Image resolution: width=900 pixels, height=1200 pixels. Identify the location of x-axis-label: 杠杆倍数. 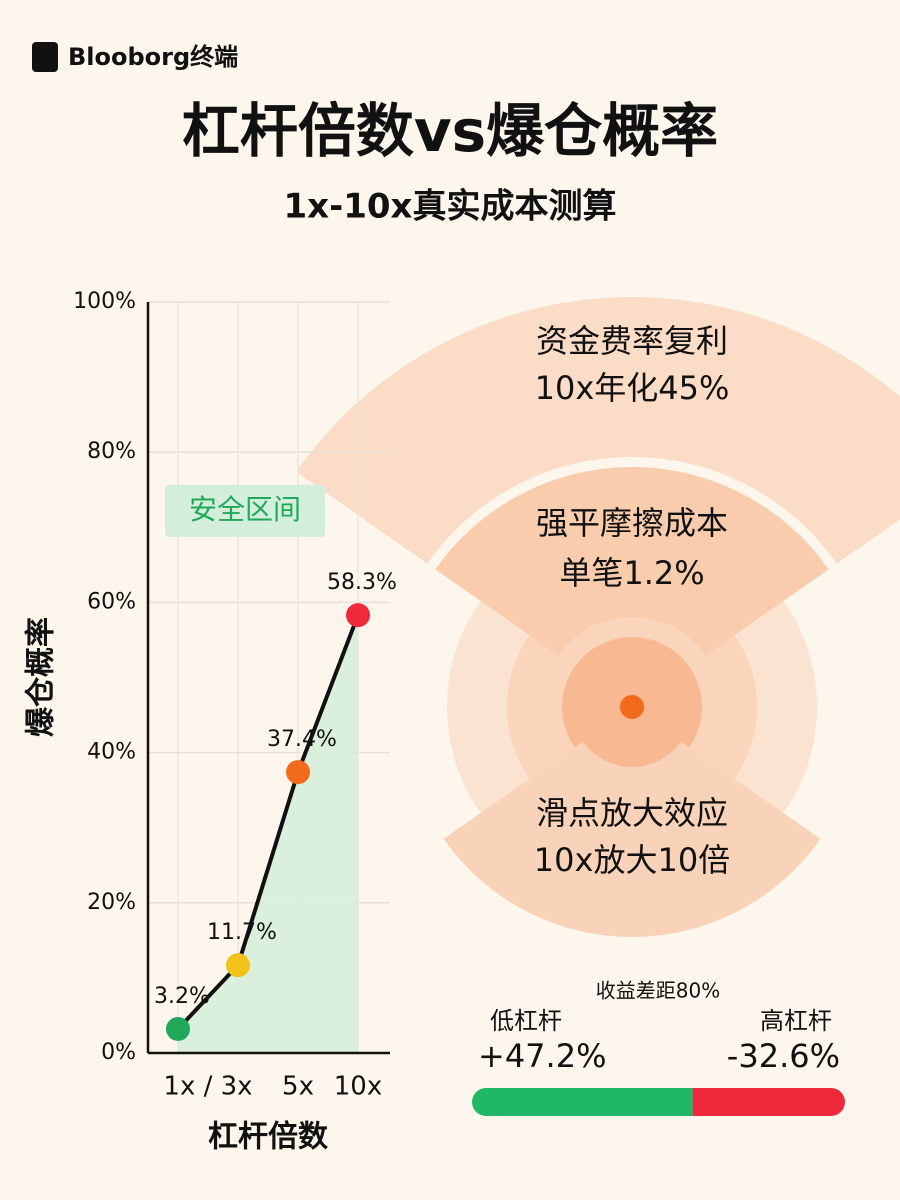
(268, 1137).